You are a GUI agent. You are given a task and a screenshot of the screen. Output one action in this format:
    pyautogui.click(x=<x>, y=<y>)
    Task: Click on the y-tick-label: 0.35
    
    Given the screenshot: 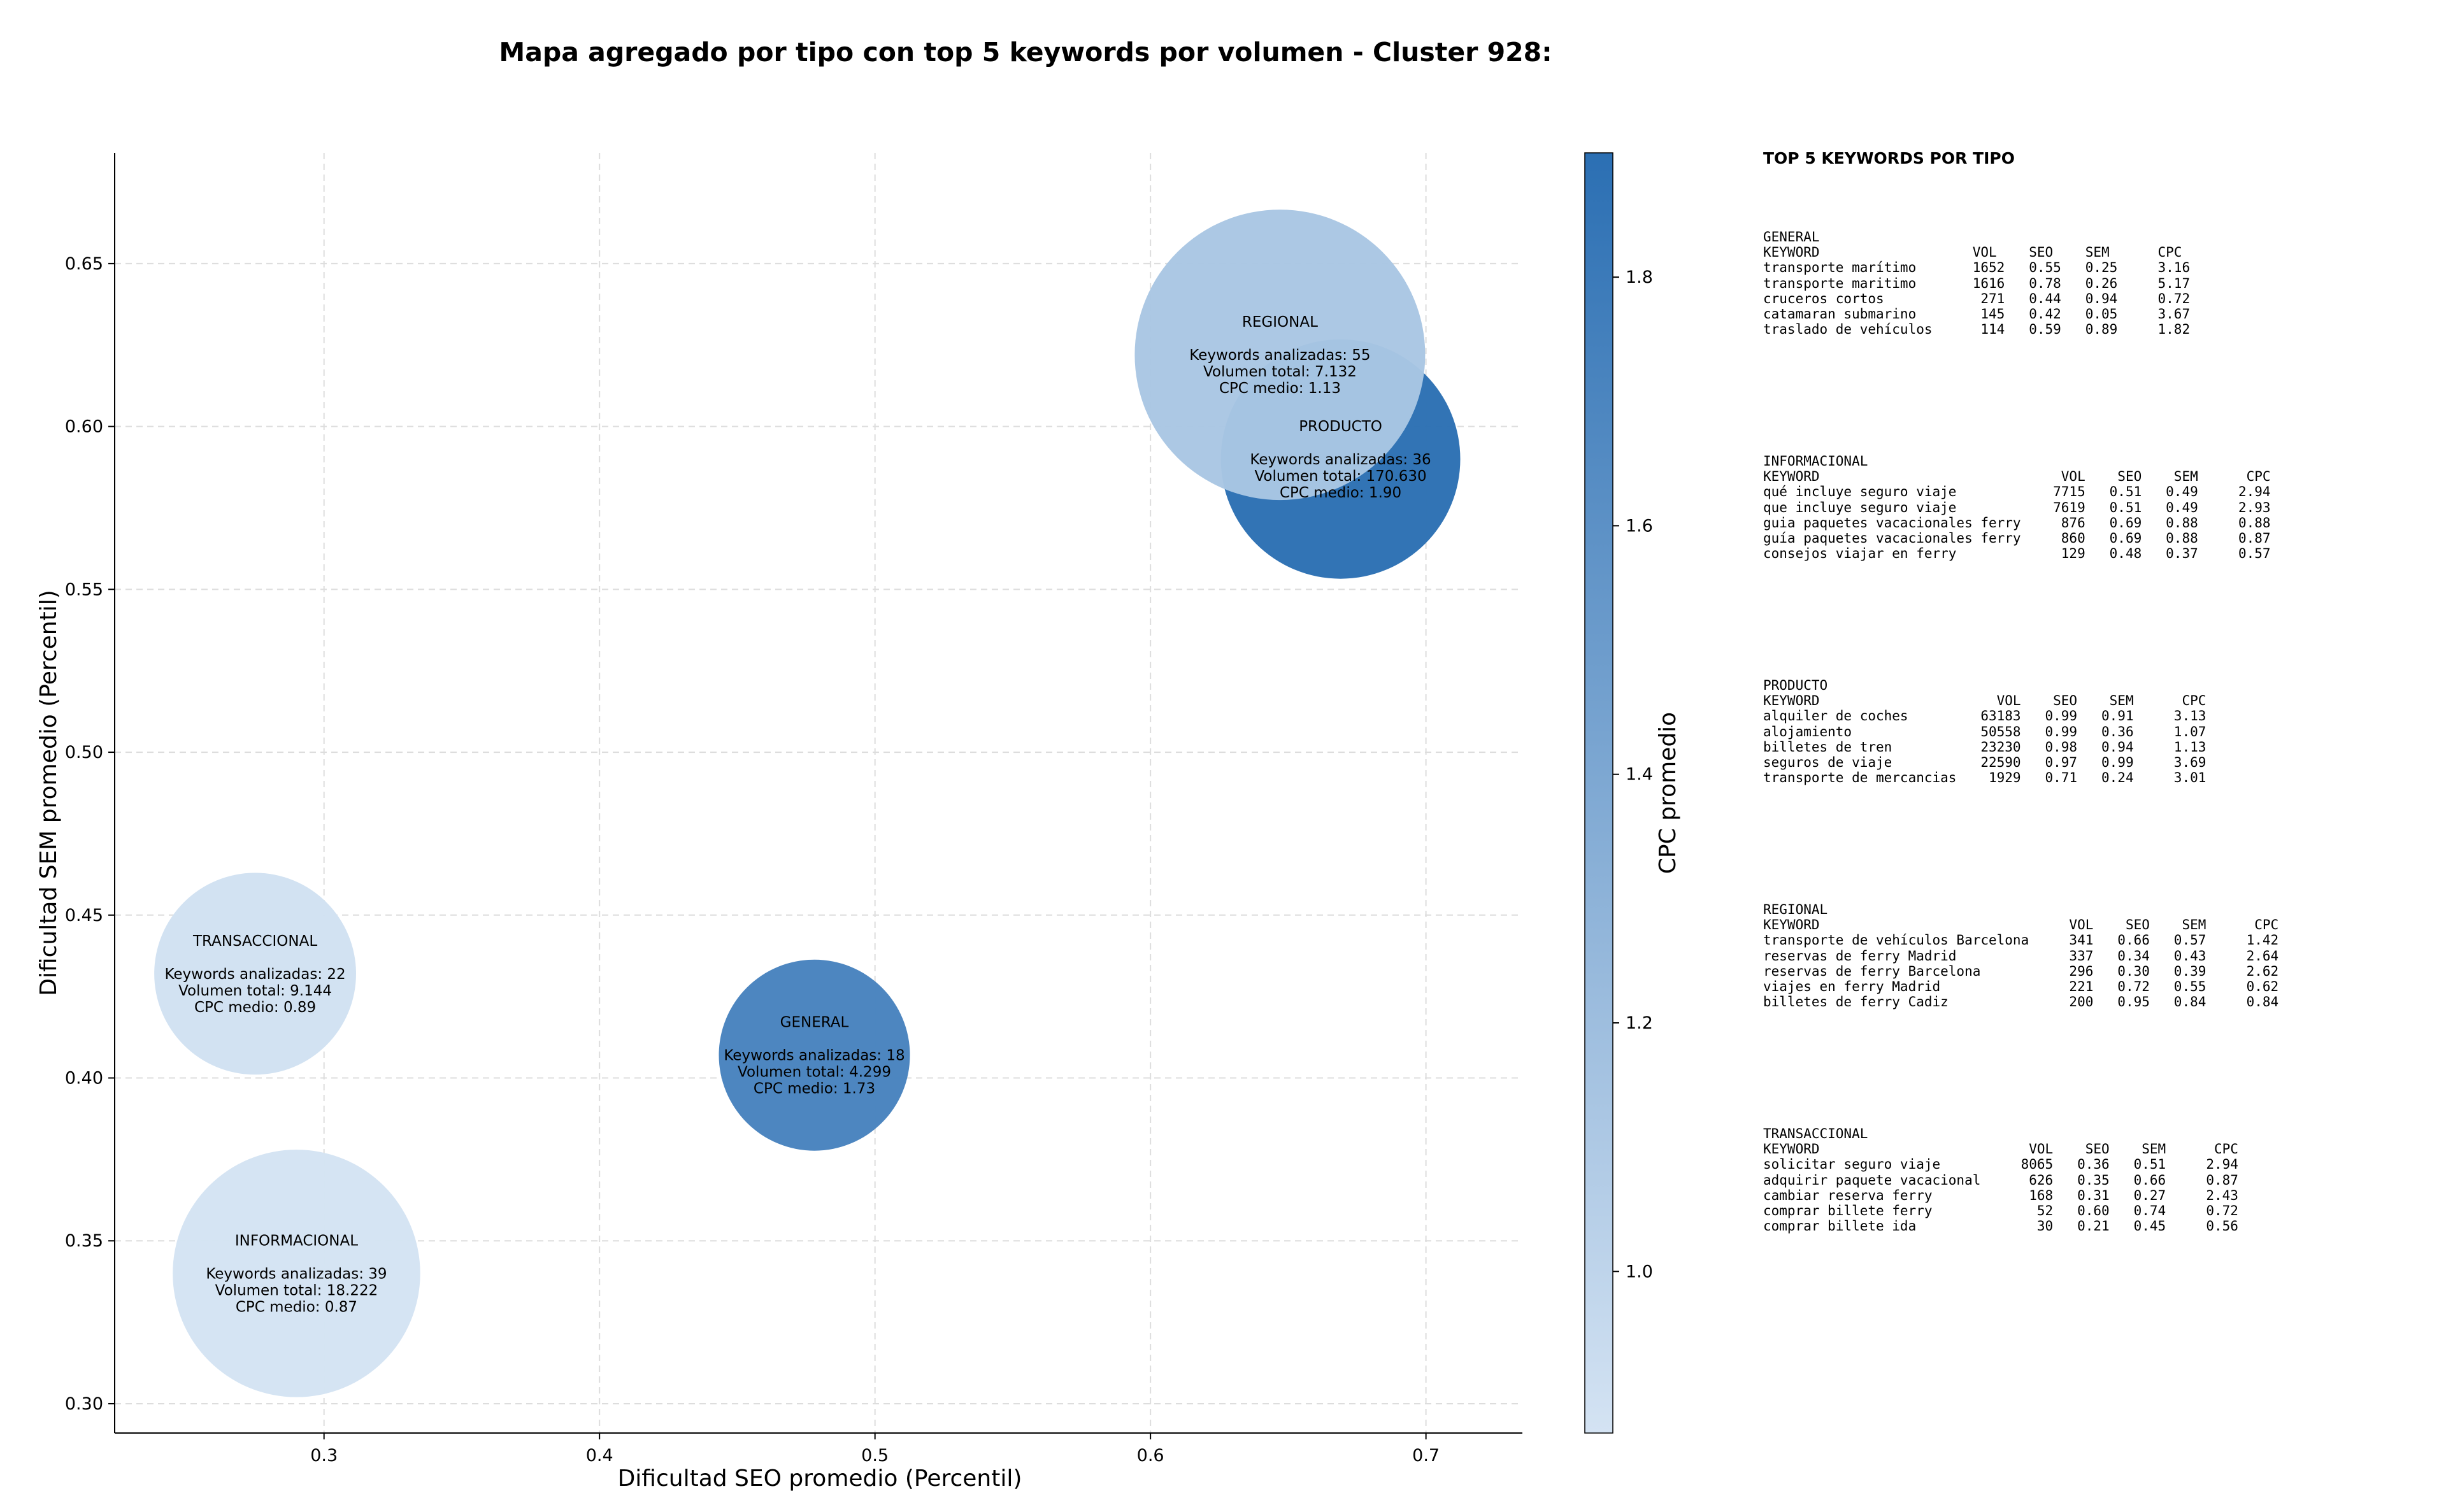 What is the action you would take?
    pyautogui.click(x=84, y=1241)
    